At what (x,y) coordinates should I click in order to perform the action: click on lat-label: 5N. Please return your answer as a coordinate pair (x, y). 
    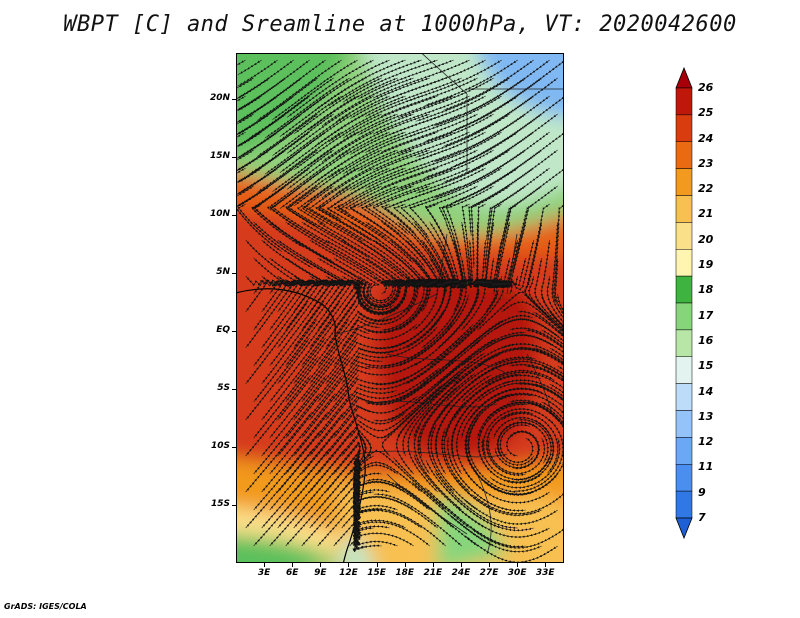
    Looking at the image, I should click on (223, 272).